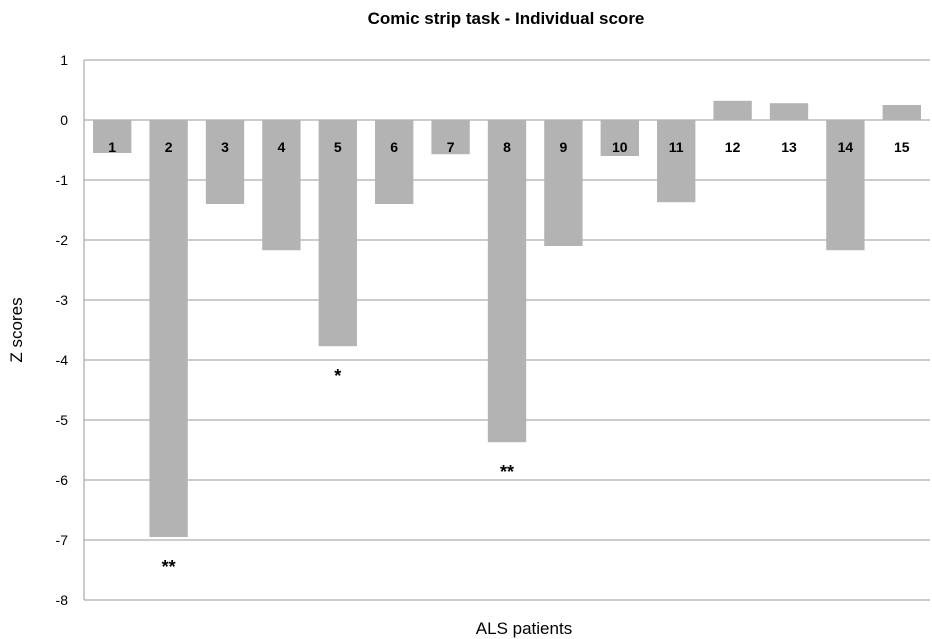 Image resolution: width=932 pixels, height=639 pixels. What do you see at coordinates (62, 540) in the screenshot?
I see `y-tick-label: -7` at bounding box center [62, 540].